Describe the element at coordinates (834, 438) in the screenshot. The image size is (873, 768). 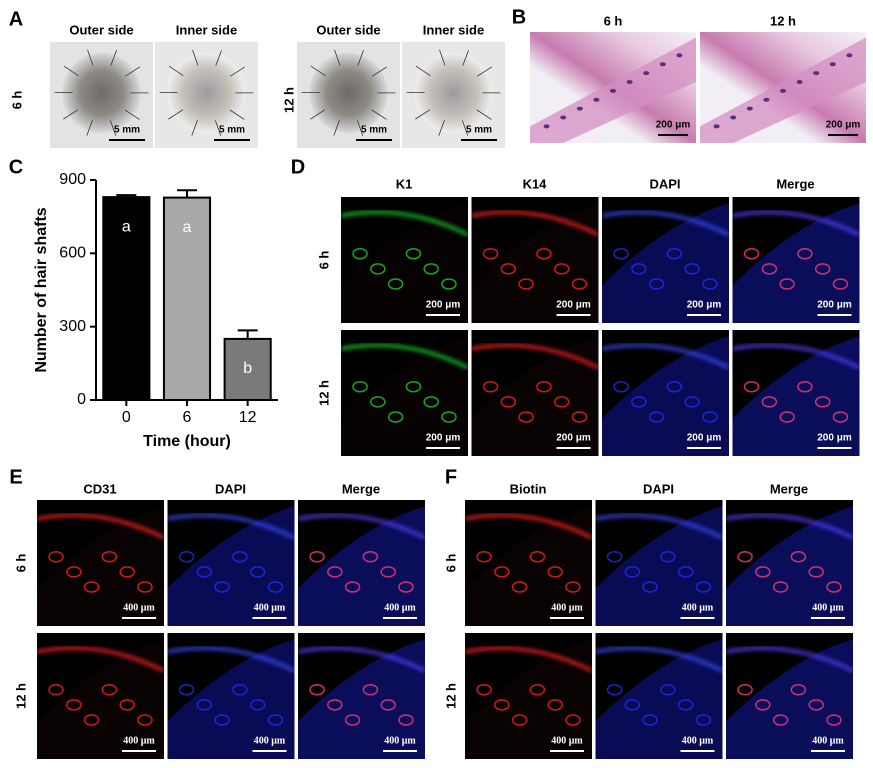
I see `scale-bar-label: 200 μm` at that location.